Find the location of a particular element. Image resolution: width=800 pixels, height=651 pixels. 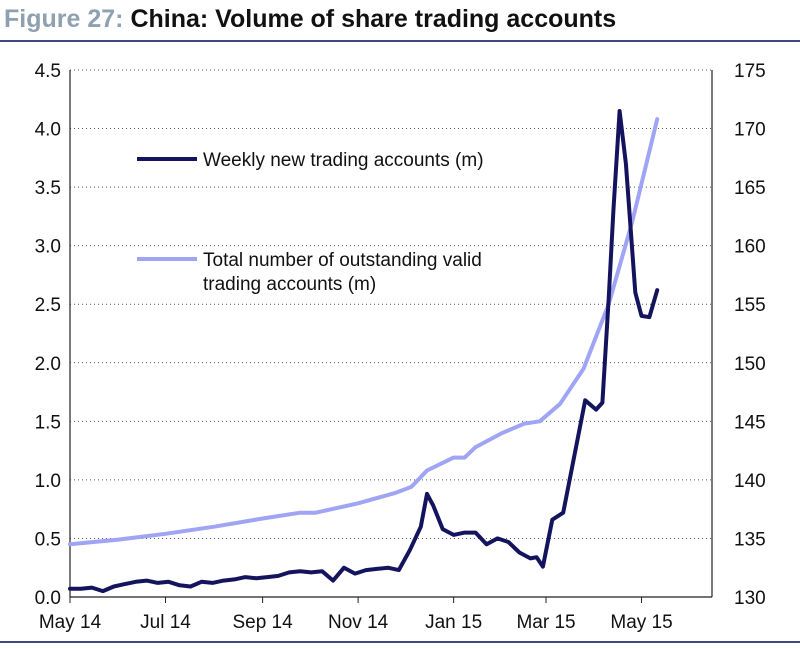

title-rule is located at coordinates (400, 41).